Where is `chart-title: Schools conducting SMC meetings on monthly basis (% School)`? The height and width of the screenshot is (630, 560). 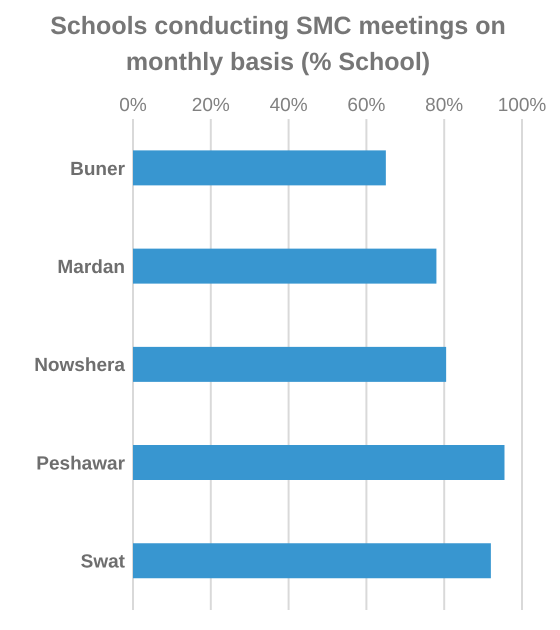
chart-title: Schools conducting SMC meetings on monthly basis (% School) is located at coordinates (278, 44).